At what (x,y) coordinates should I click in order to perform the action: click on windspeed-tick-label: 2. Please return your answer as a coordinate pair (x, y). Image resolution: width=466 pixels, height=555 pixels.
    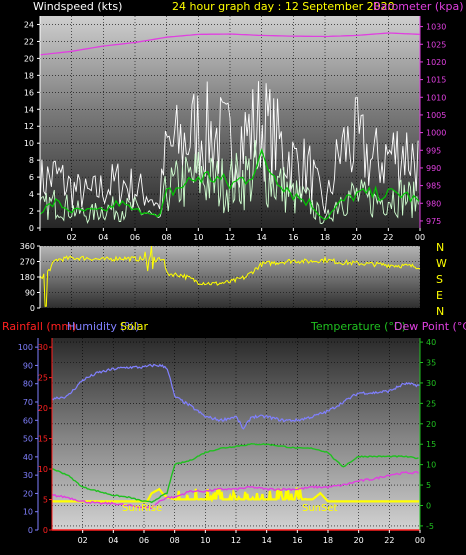
    Looking at the image, I should click on (31, 211).